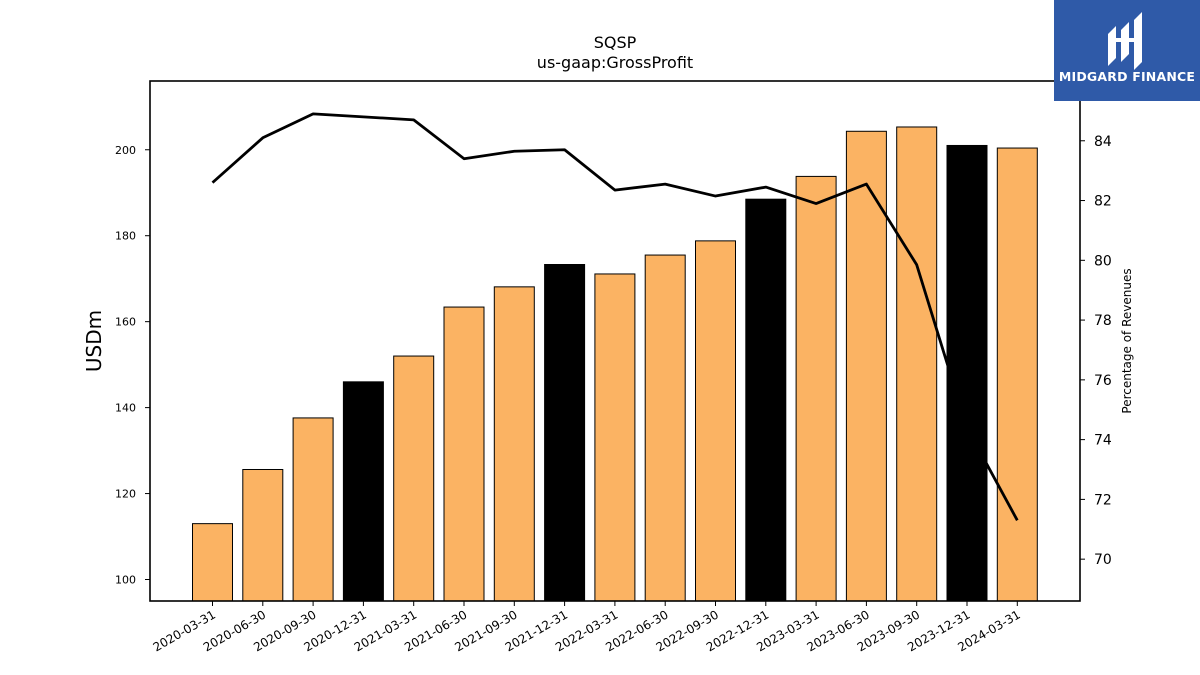  What do you see at coordinates (125, 580) in the screenshot?
I see `y-tick-label: 100` at bounding box center [125, 580].